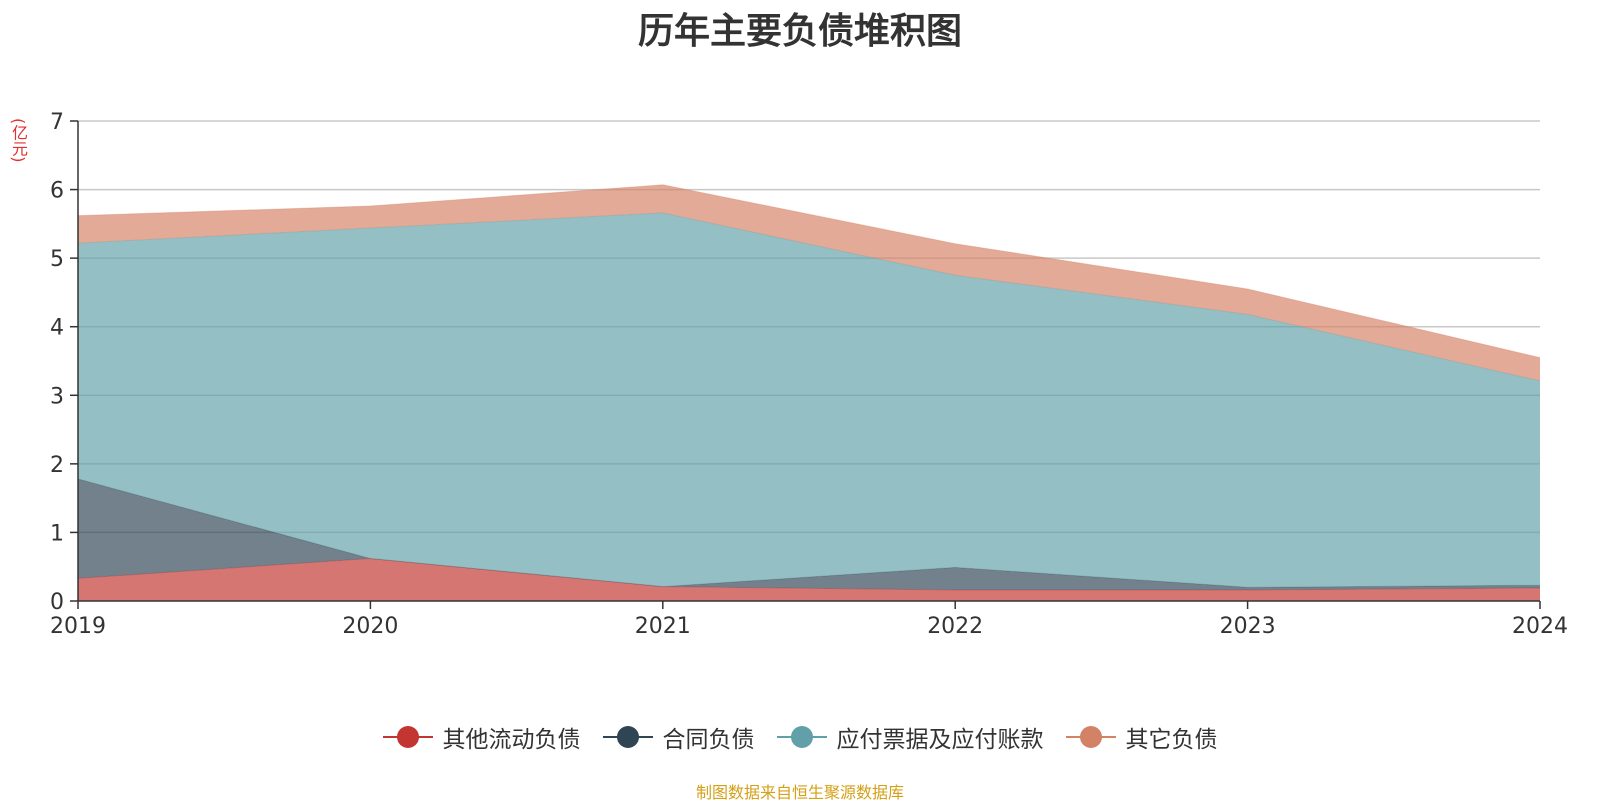 This screenshot has width=1600, height=803. Describe the element at coordinates (511, 740) in the screenshot. I see `legend-label: 其他流动负债` at that location.